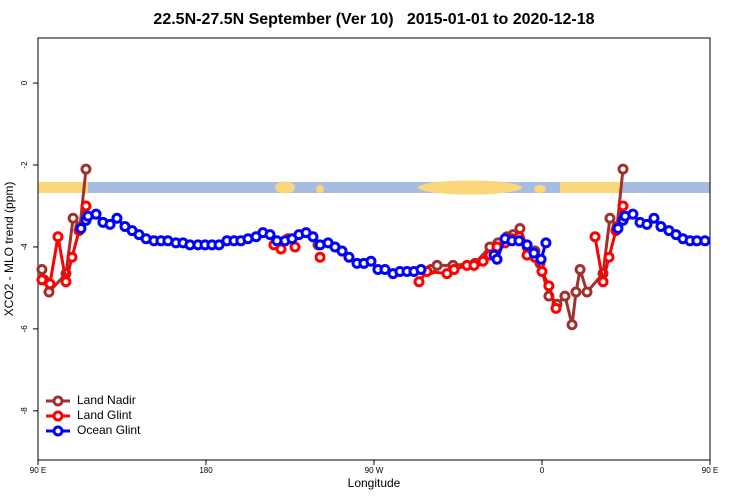 The width and height of the screenshot is (750, 500). I want to click on x-tick-label: 180, so click(206, 470).